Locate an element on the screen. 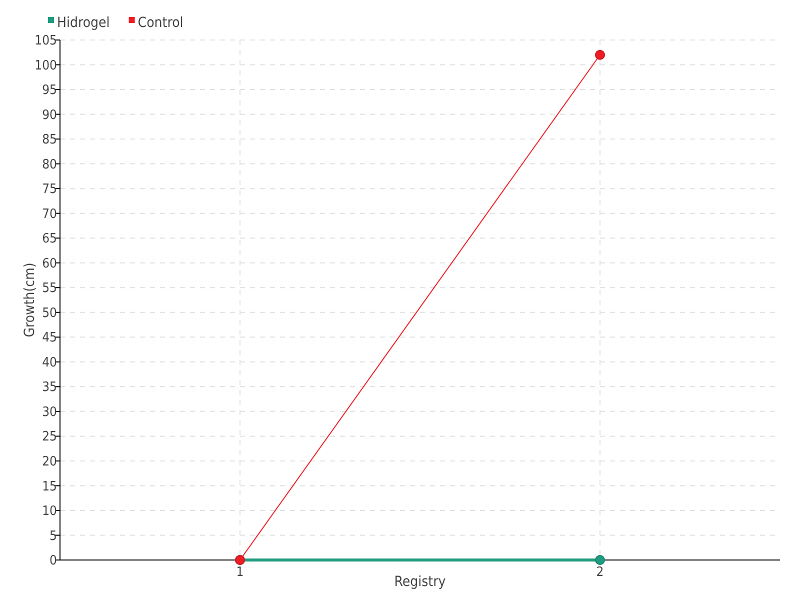 This screenshot has width=800, height=600. y-tick-label: 85 is located at coordinates (49, 140).